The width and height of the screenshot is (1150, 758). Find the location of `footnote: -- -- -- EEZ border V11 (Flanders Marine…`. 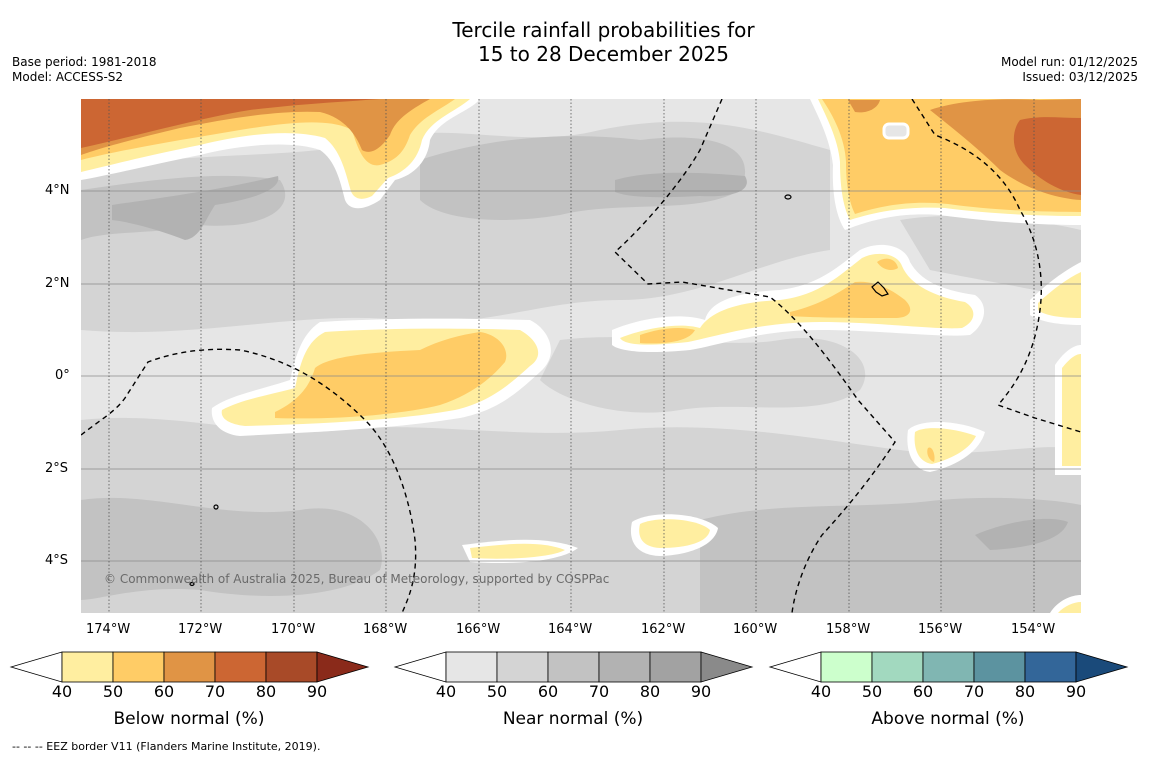

footnote: -- -- -- EEZ border V11 (Flanders Marine… is located at coordinates (166, 746).